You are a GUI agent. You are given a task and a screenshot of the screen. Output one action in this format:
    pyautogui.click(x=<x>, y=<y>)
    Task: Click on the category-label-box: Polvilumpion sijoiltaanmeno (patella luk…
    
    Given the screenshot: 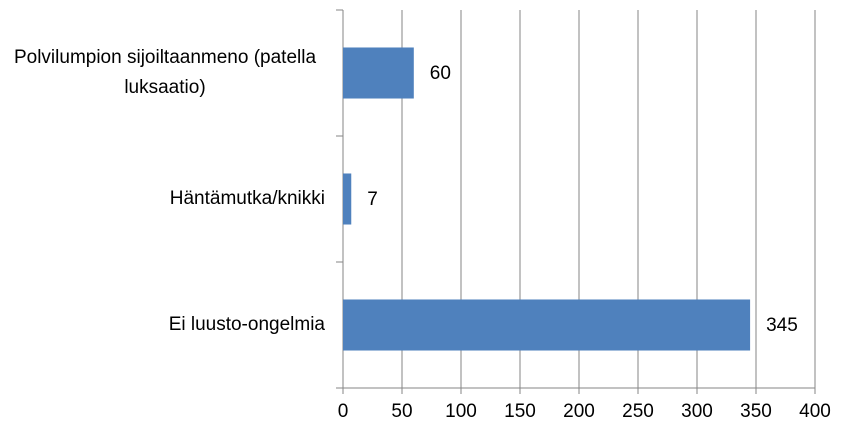 What is the action you would take?
    pyautogui.click(x=162, y=73)
    